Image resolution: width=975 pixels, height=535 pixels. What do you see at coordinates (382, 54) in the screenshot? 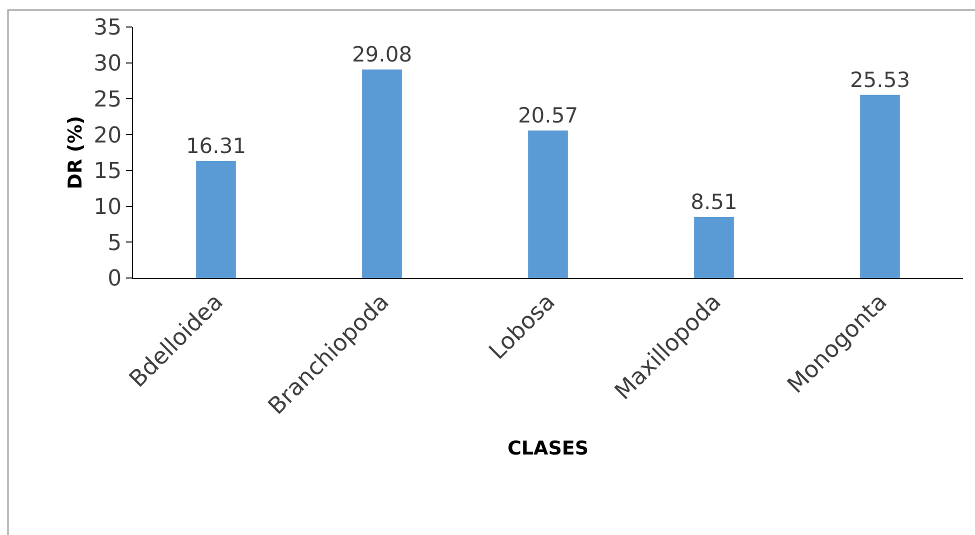
I see `data-label: 29.08` at bounding box center [382, 54].